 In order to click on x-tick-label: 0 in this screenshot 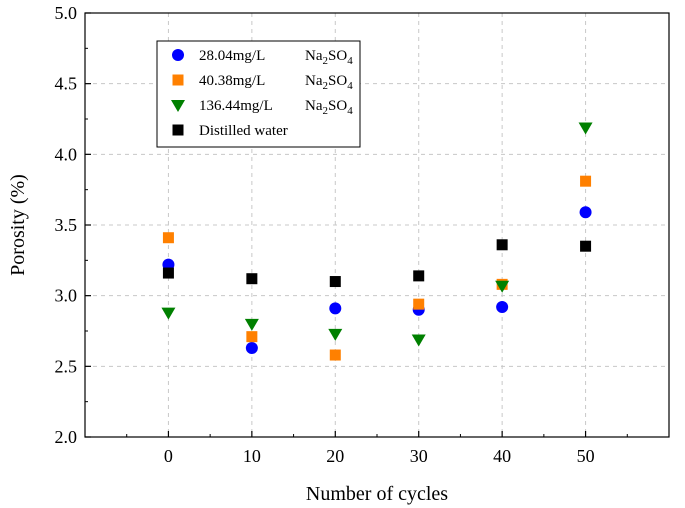, I will do `click(168, 456)`.